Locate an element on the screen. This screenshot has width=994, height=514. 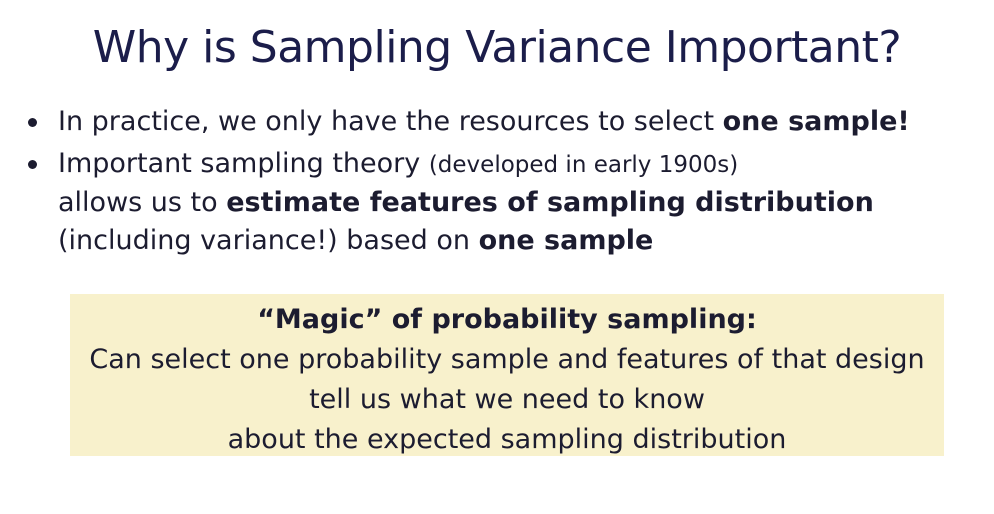
bullet-text: (including variance!) based on is located at coordinates (268, 240).